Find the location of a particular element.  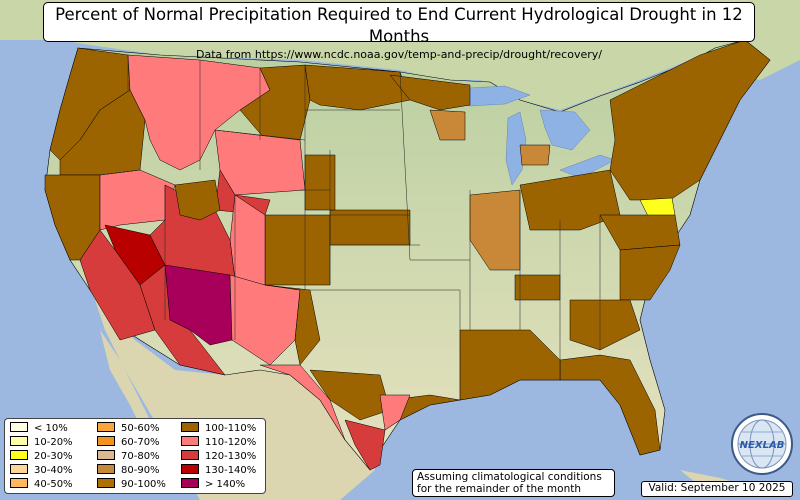

legend-item: 20-30% is located at coordinates (41, 456).